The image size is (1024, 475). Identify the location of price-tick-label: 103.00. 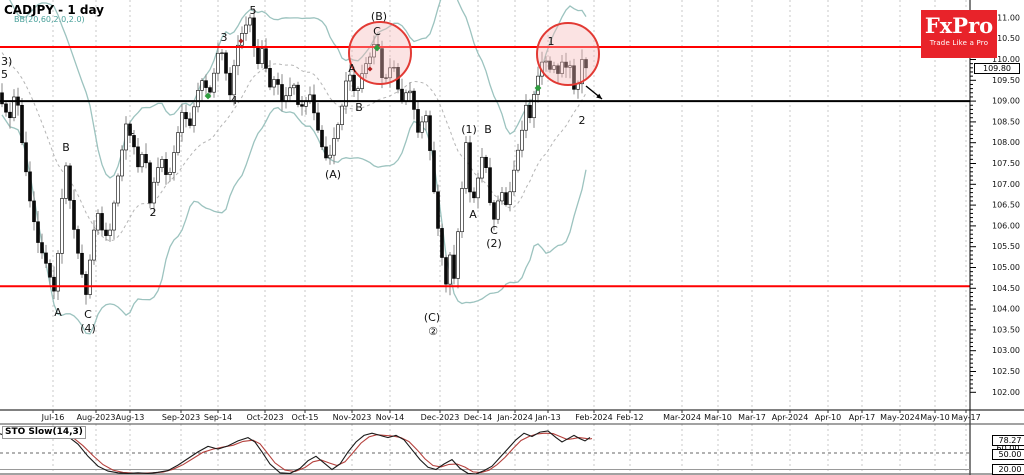
(1006, 350).